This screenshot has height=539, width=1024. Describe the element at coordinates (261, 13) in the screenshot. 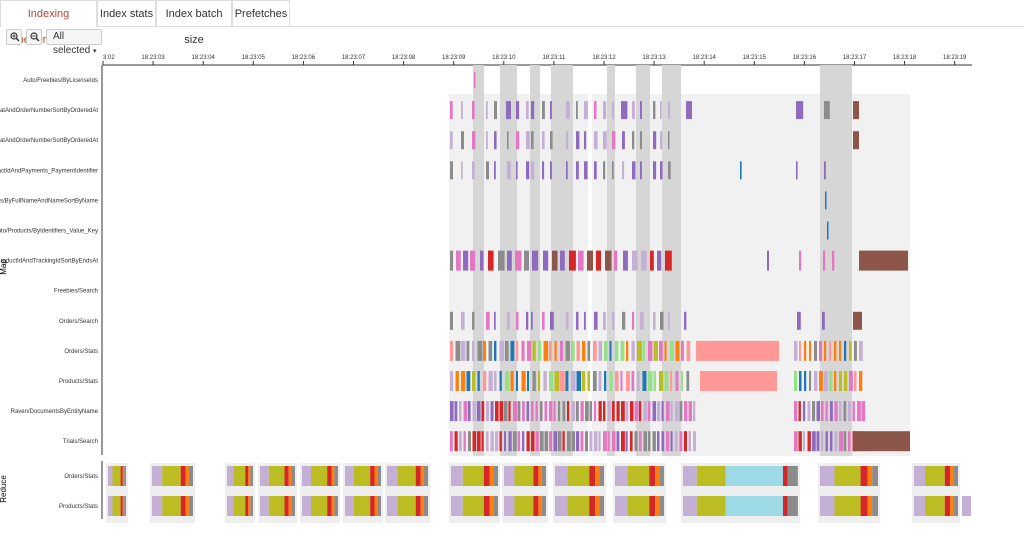

I see `tab-prefetches: Prefetches` at that location.